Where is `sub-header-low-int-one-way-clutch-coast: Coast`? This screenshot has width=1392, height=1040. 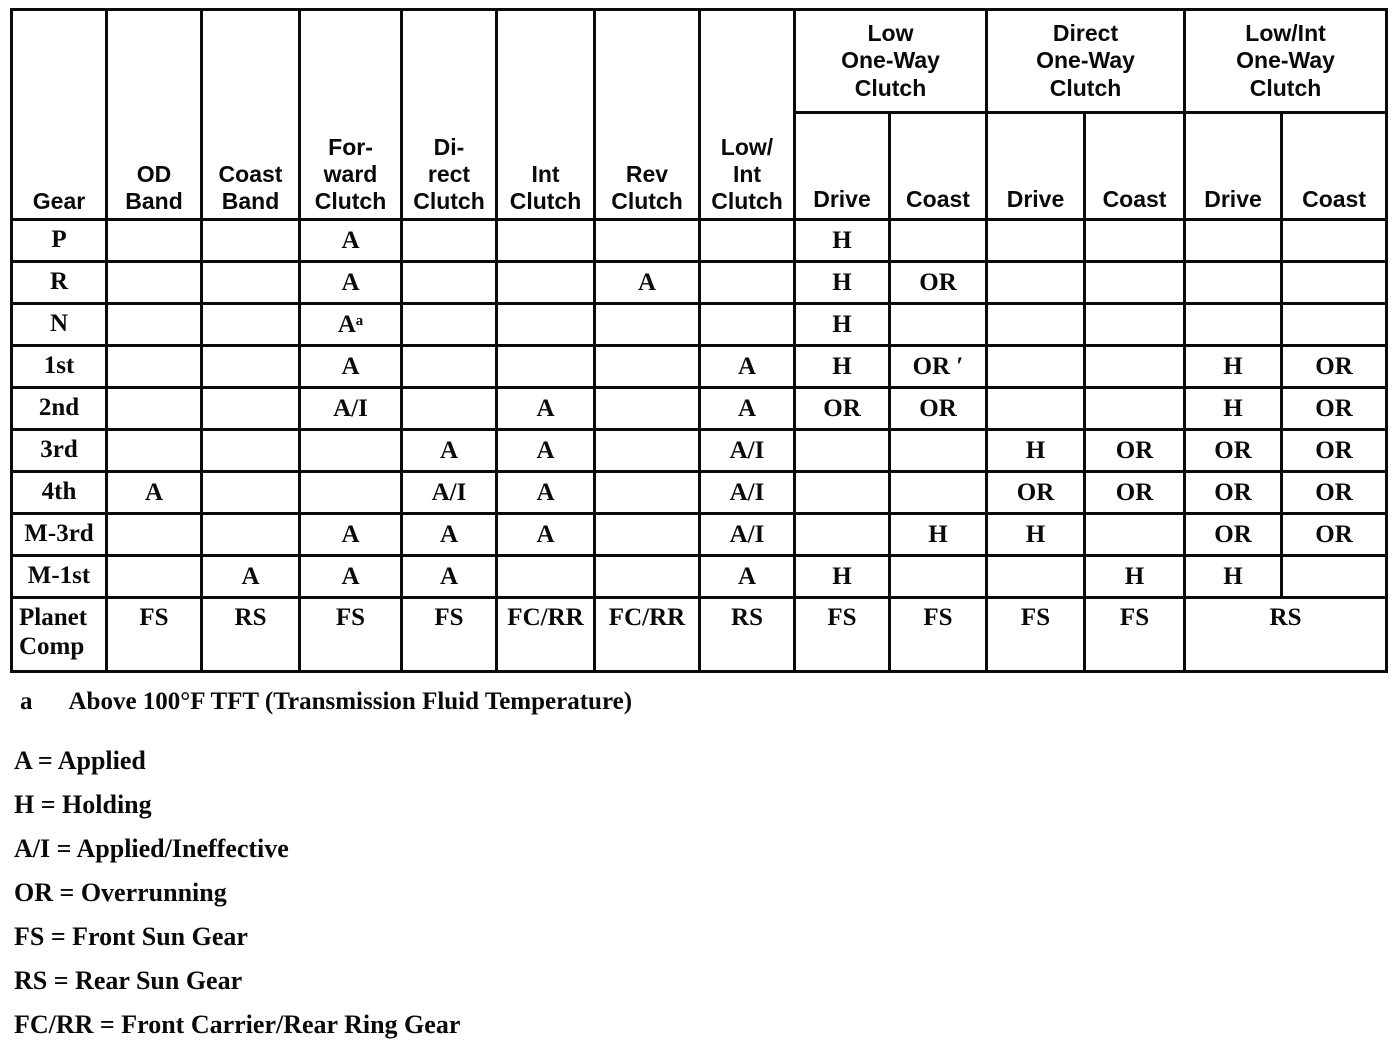
sub-header-low-int-one-way-clutch-coast: Coast is located at coordinates (1334, 166).